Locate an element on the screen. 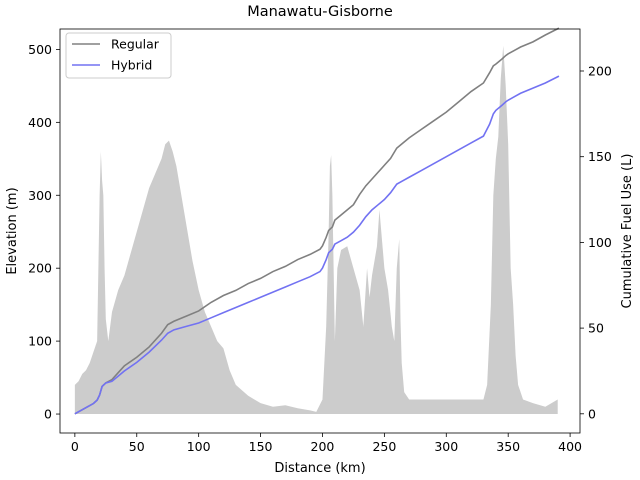  x-axis-label: Distance (km) is located at coordinates (319, 468).